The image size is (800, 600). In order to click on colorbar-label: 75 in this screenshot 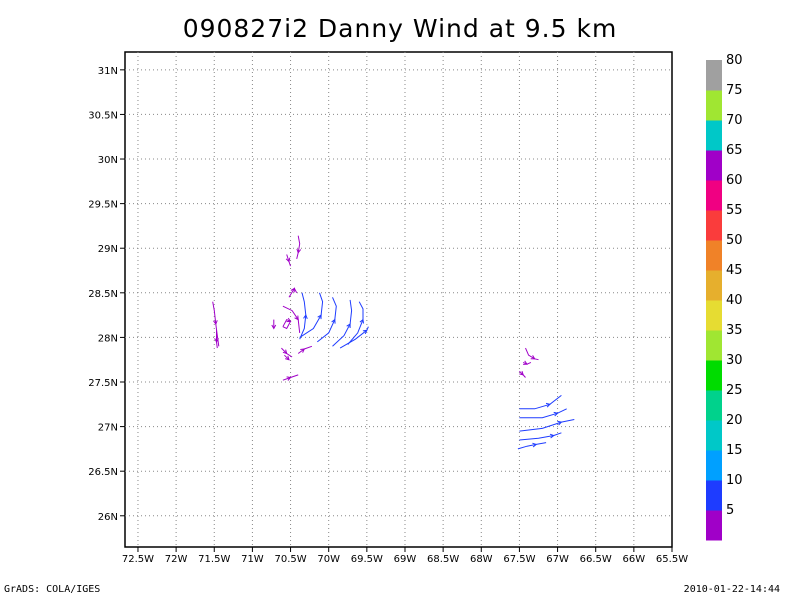, I will do `click(734, 90)`.